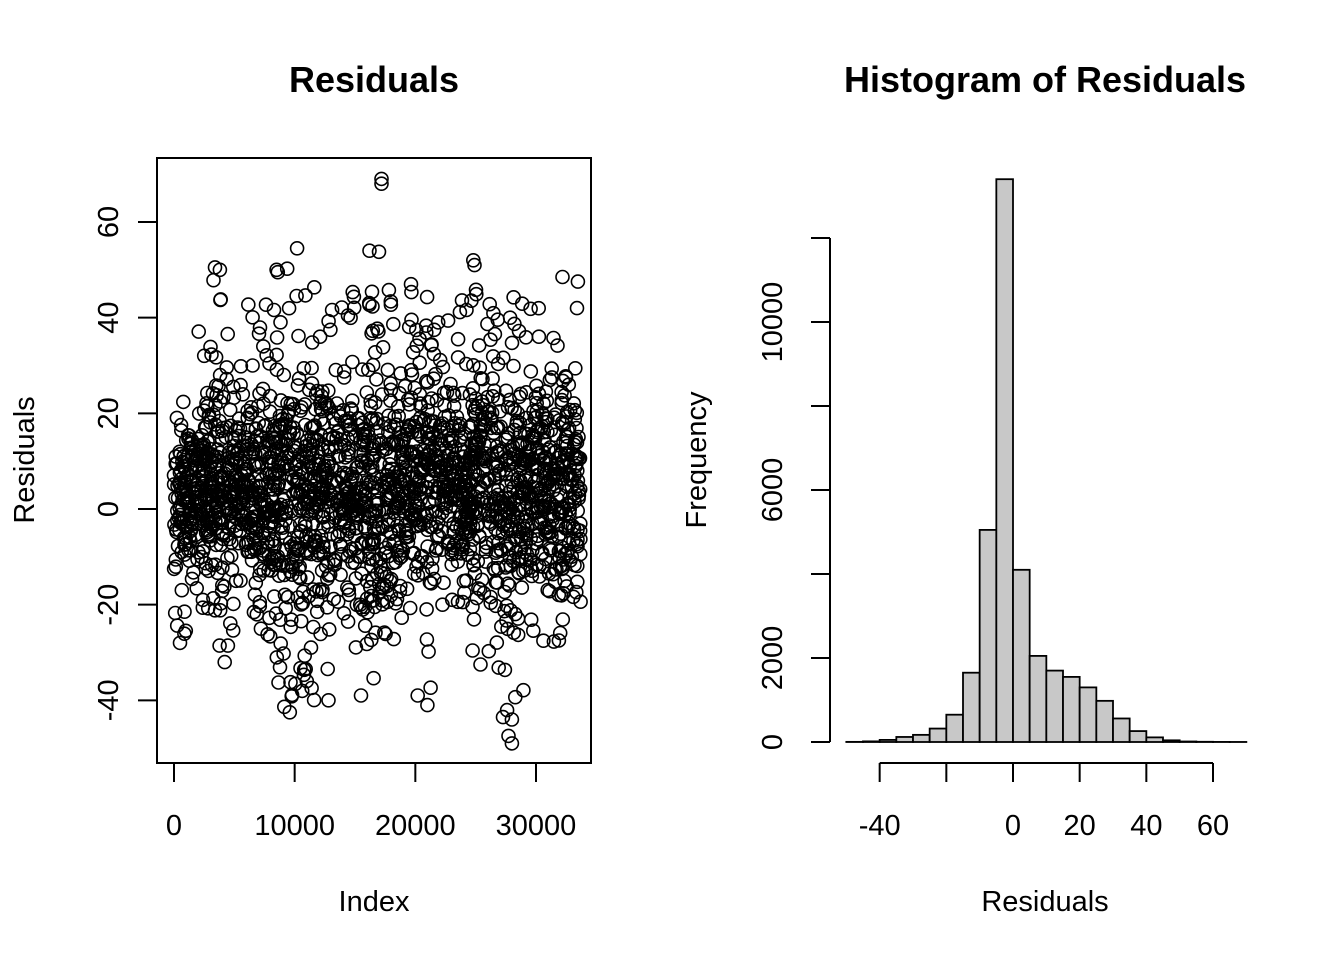  I want to click on histogram-x-tick-label: 20, so click(1080, 826).